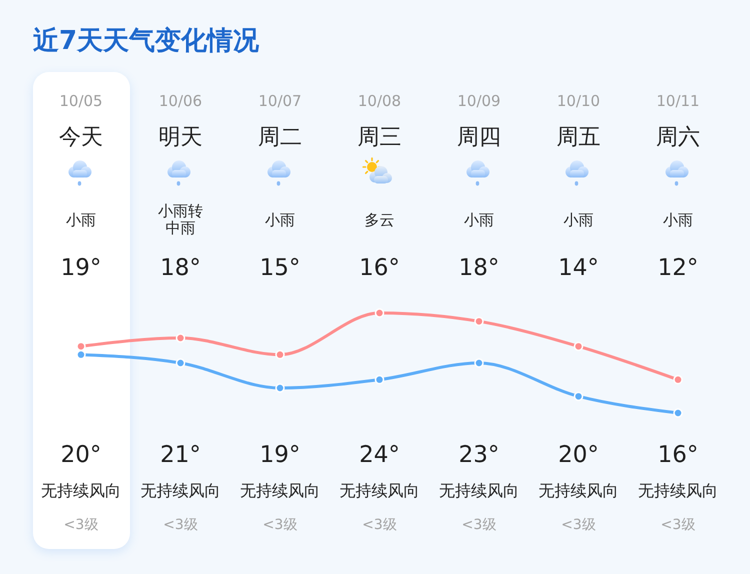 The width and height of the screenshot is (750, 574). I want to click on x-tick-label: 10/06, so click(181, 101).